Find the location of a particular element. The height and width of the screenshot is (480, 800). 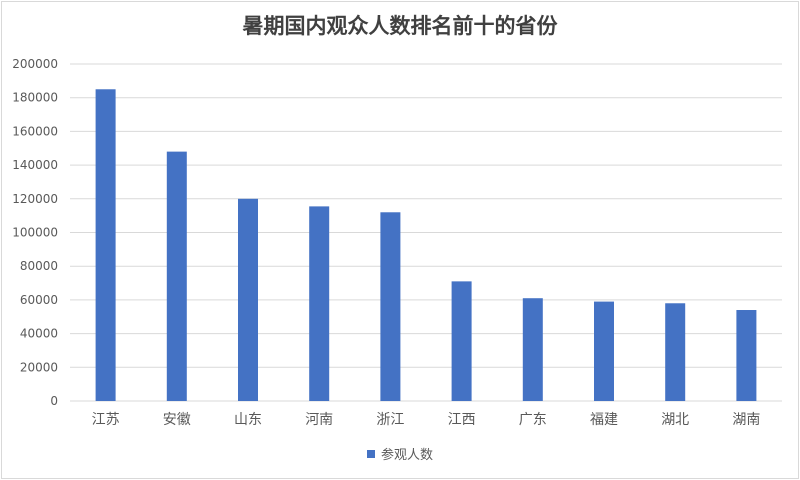

x-tick-label: 山东 is located at coordinates (248, 420).